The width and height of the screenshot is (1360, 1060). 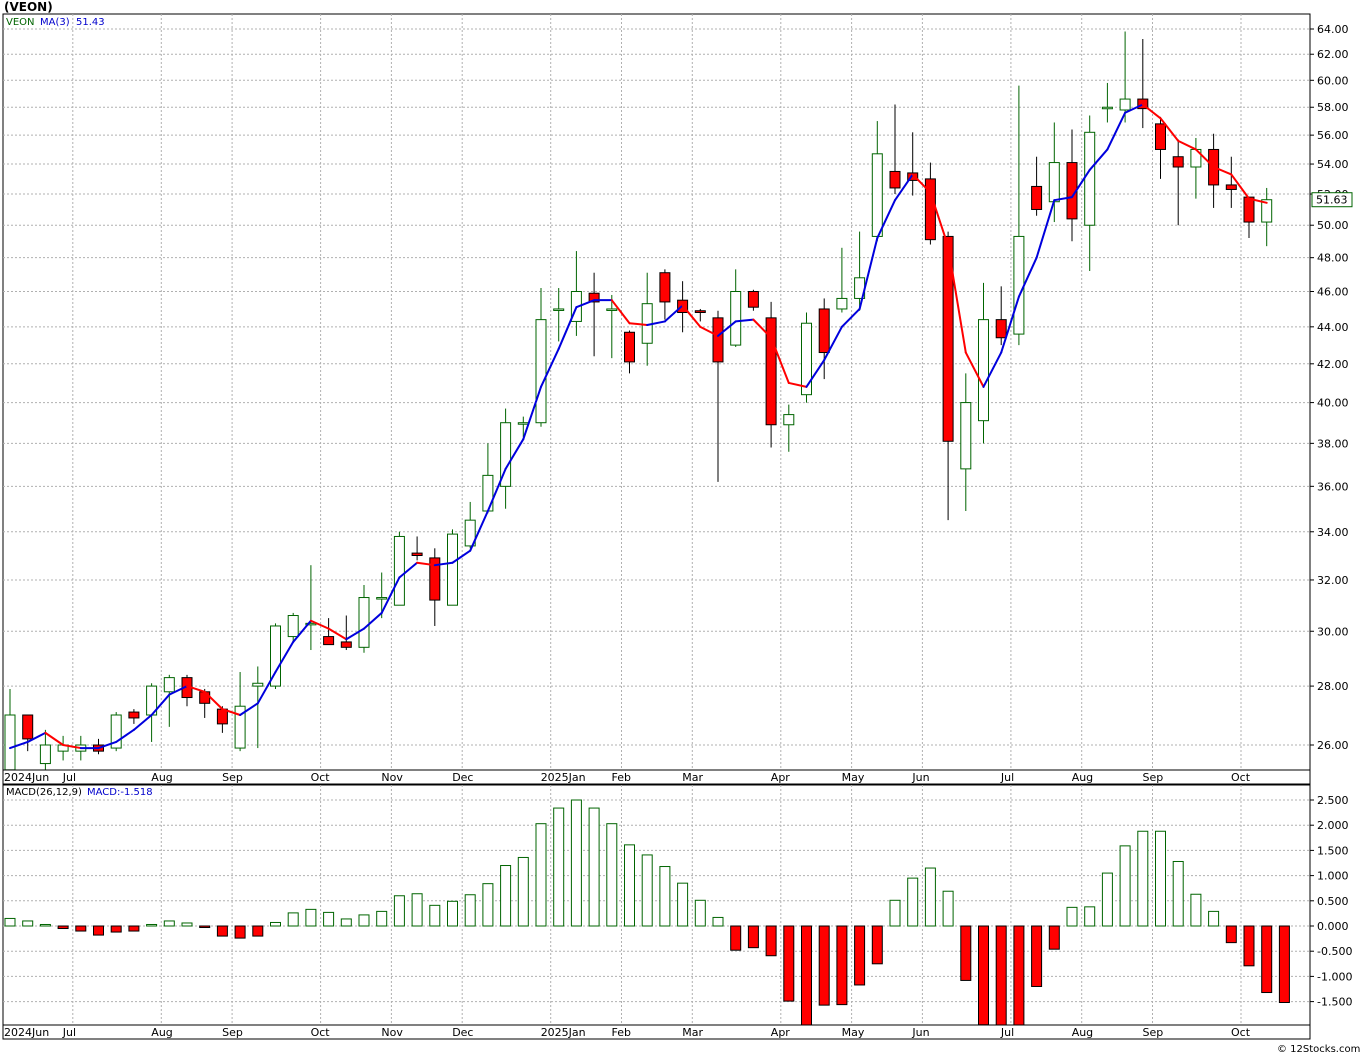 I want to click on macd-month-label: 2024Jun, so click(x=26, y=1032).